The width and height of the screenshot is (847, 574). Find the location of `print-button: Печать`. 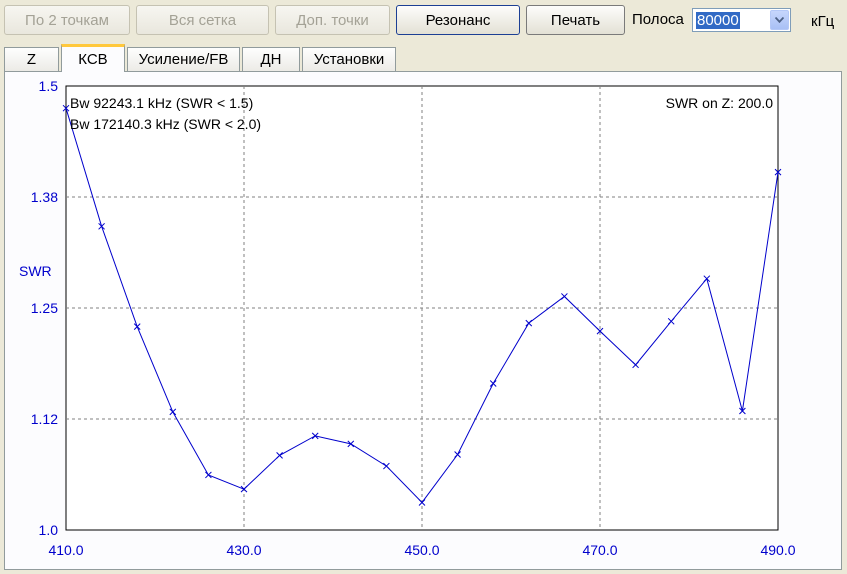

print-button: Печать is located at coordinates (575, 20).